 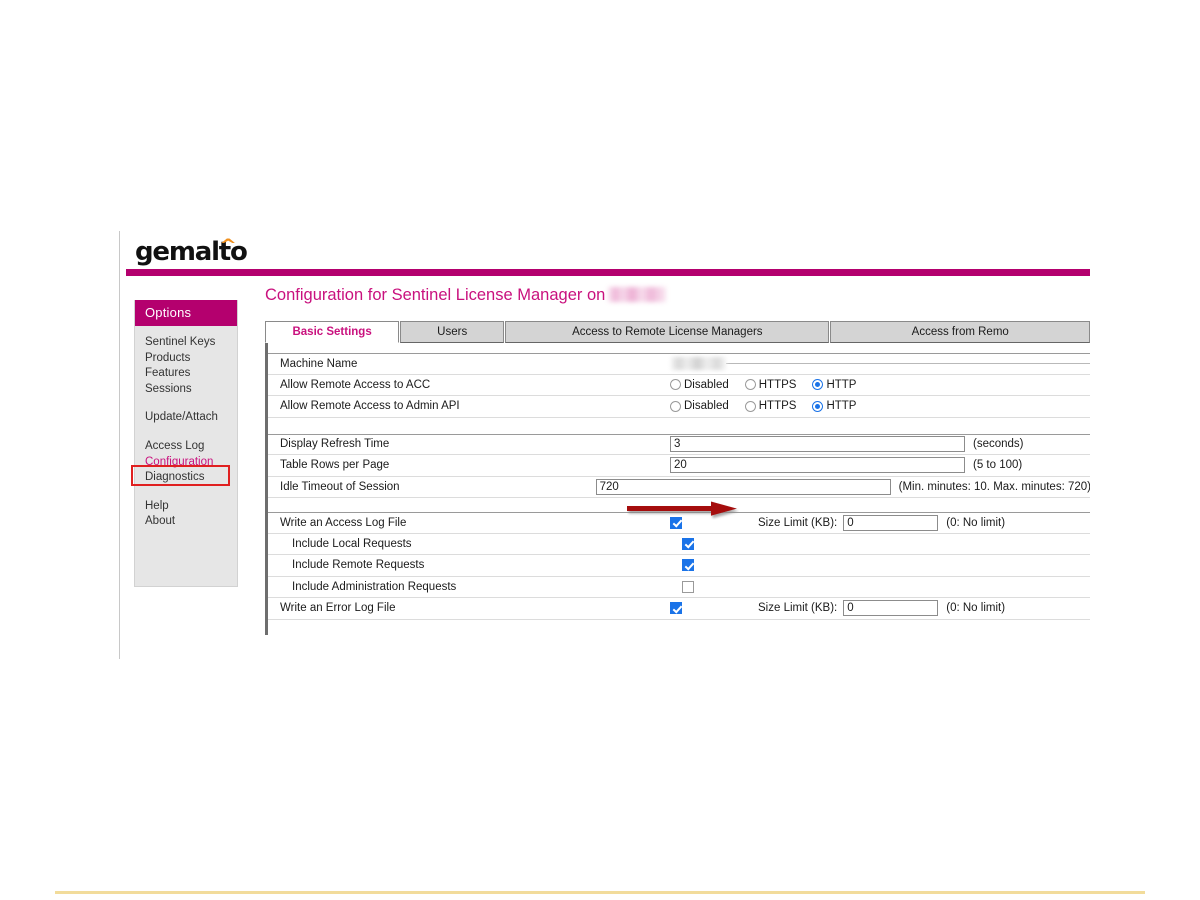 I want to click on radio-acc-http: HTTP, so click(x=834, y=385).